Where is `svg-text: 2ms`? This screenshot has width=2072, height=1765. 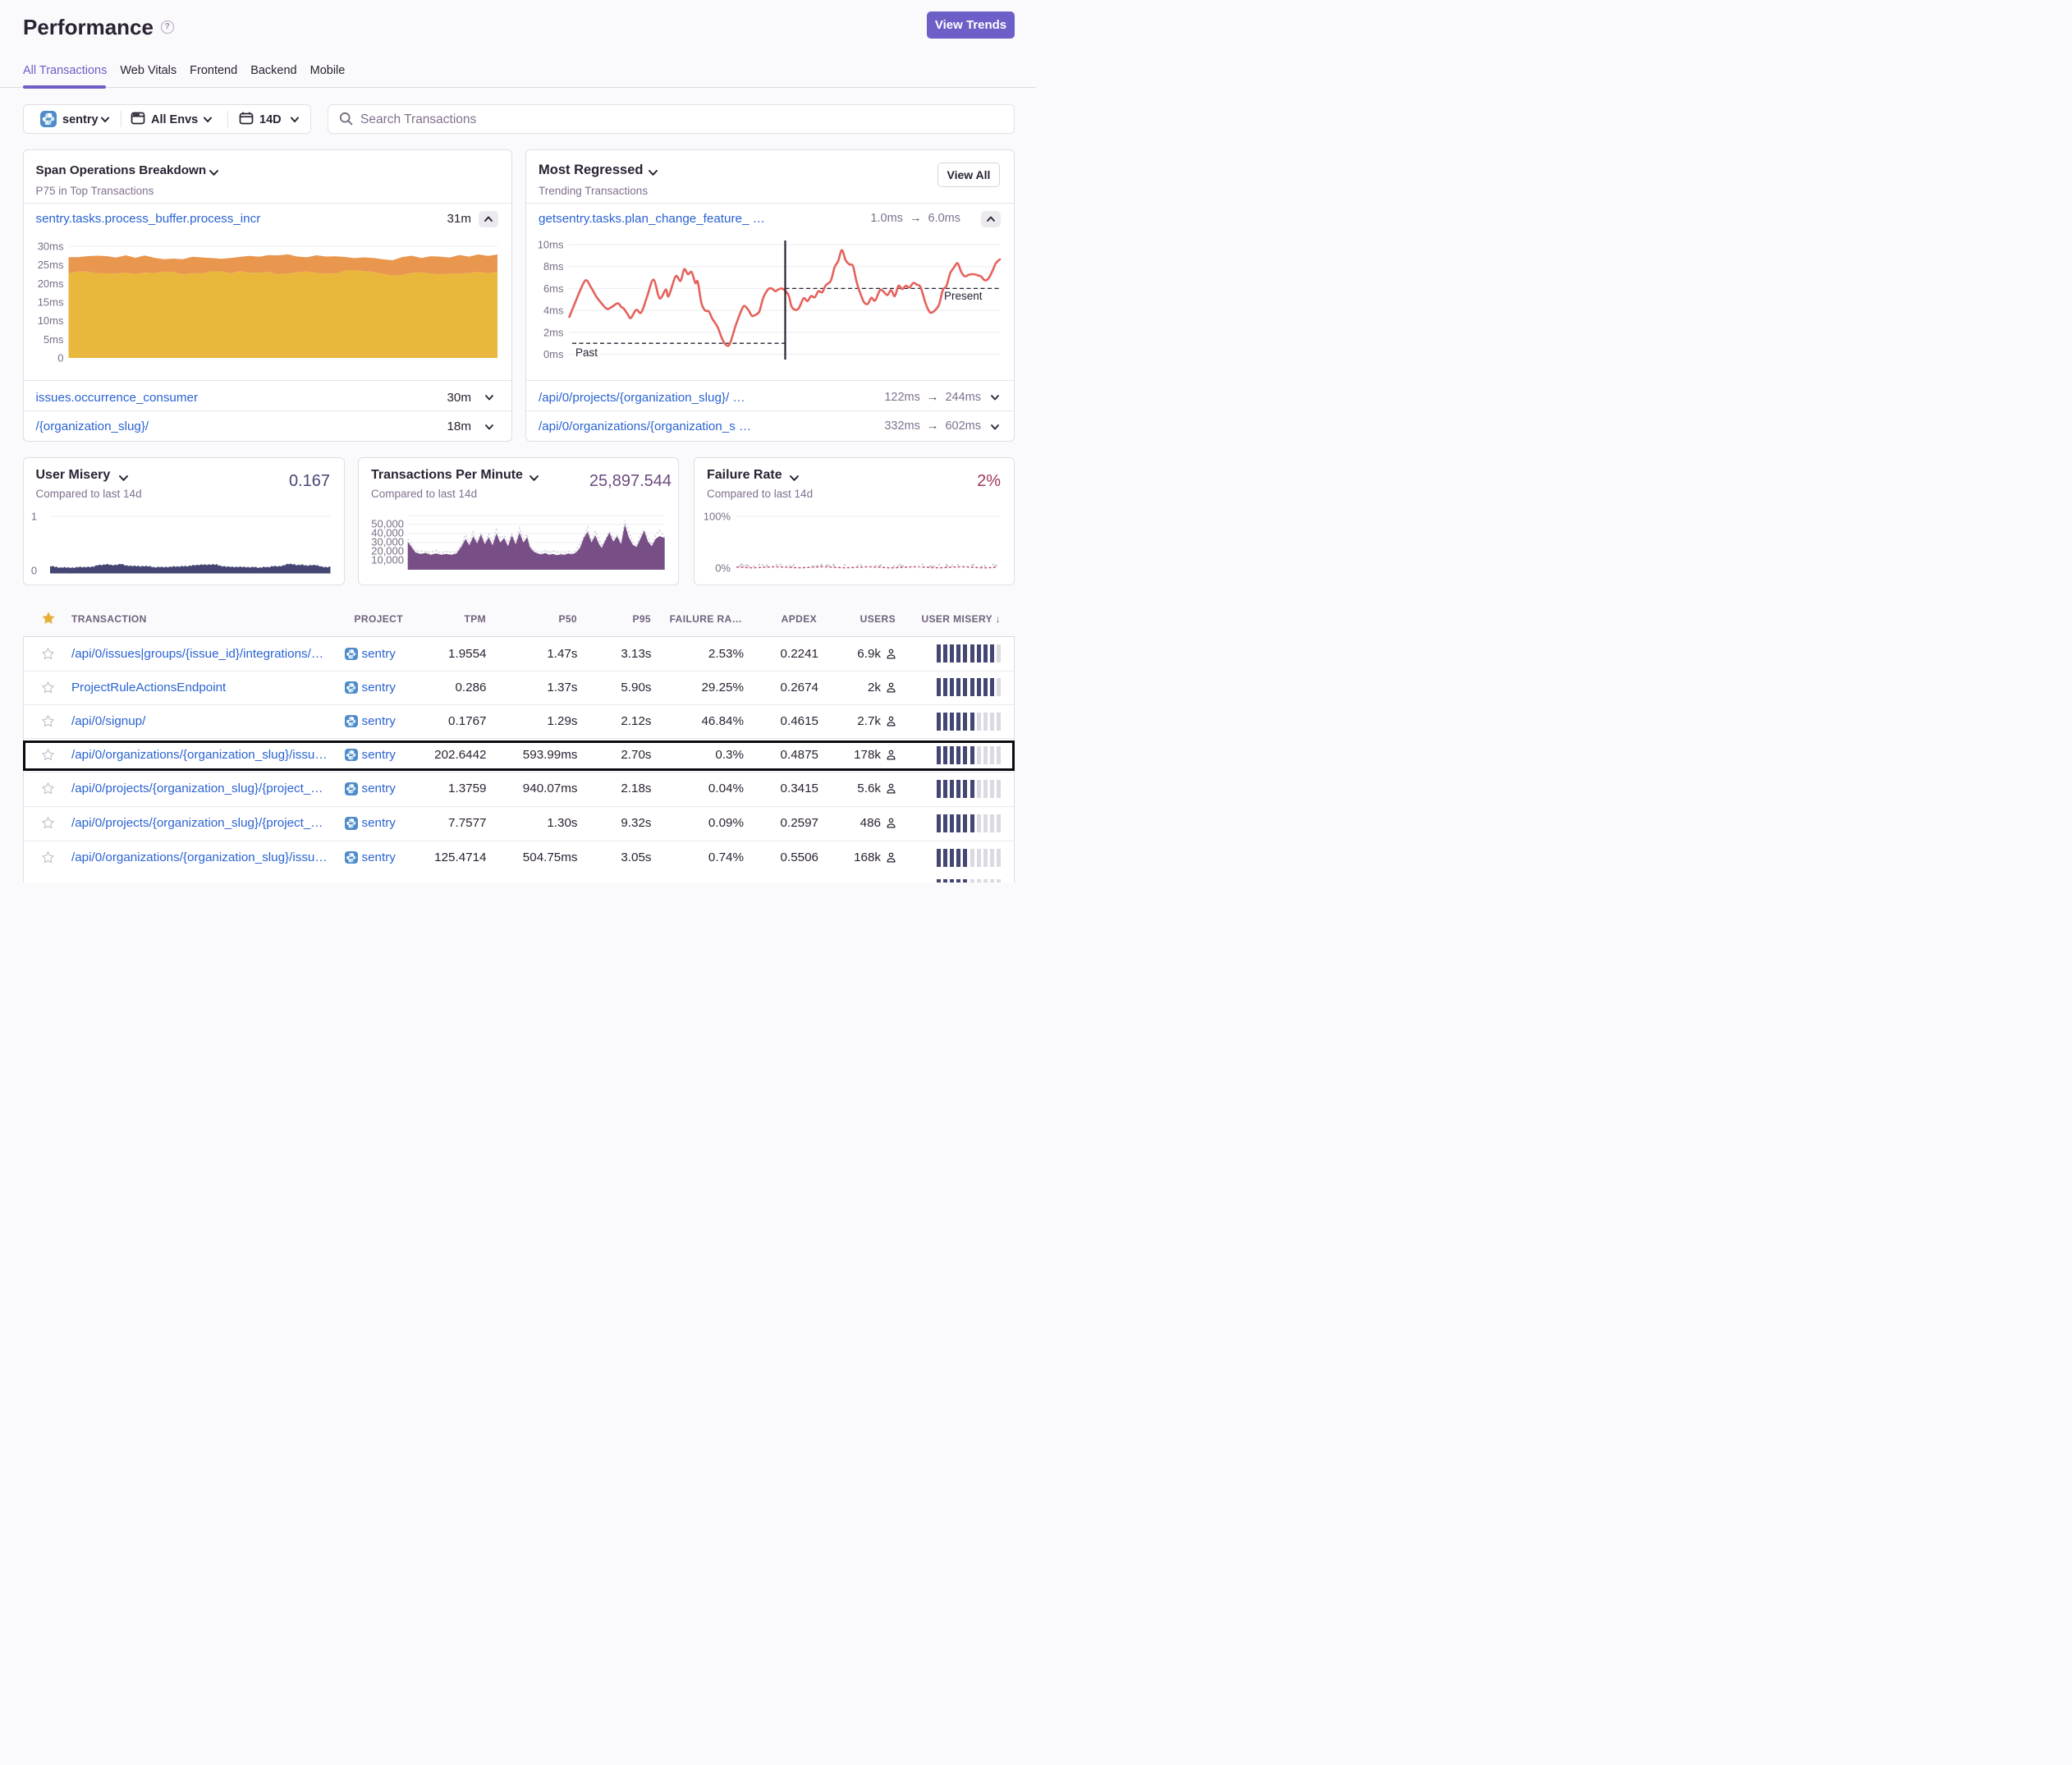 svg-text: 2ms is located at coordinates (553, 332).